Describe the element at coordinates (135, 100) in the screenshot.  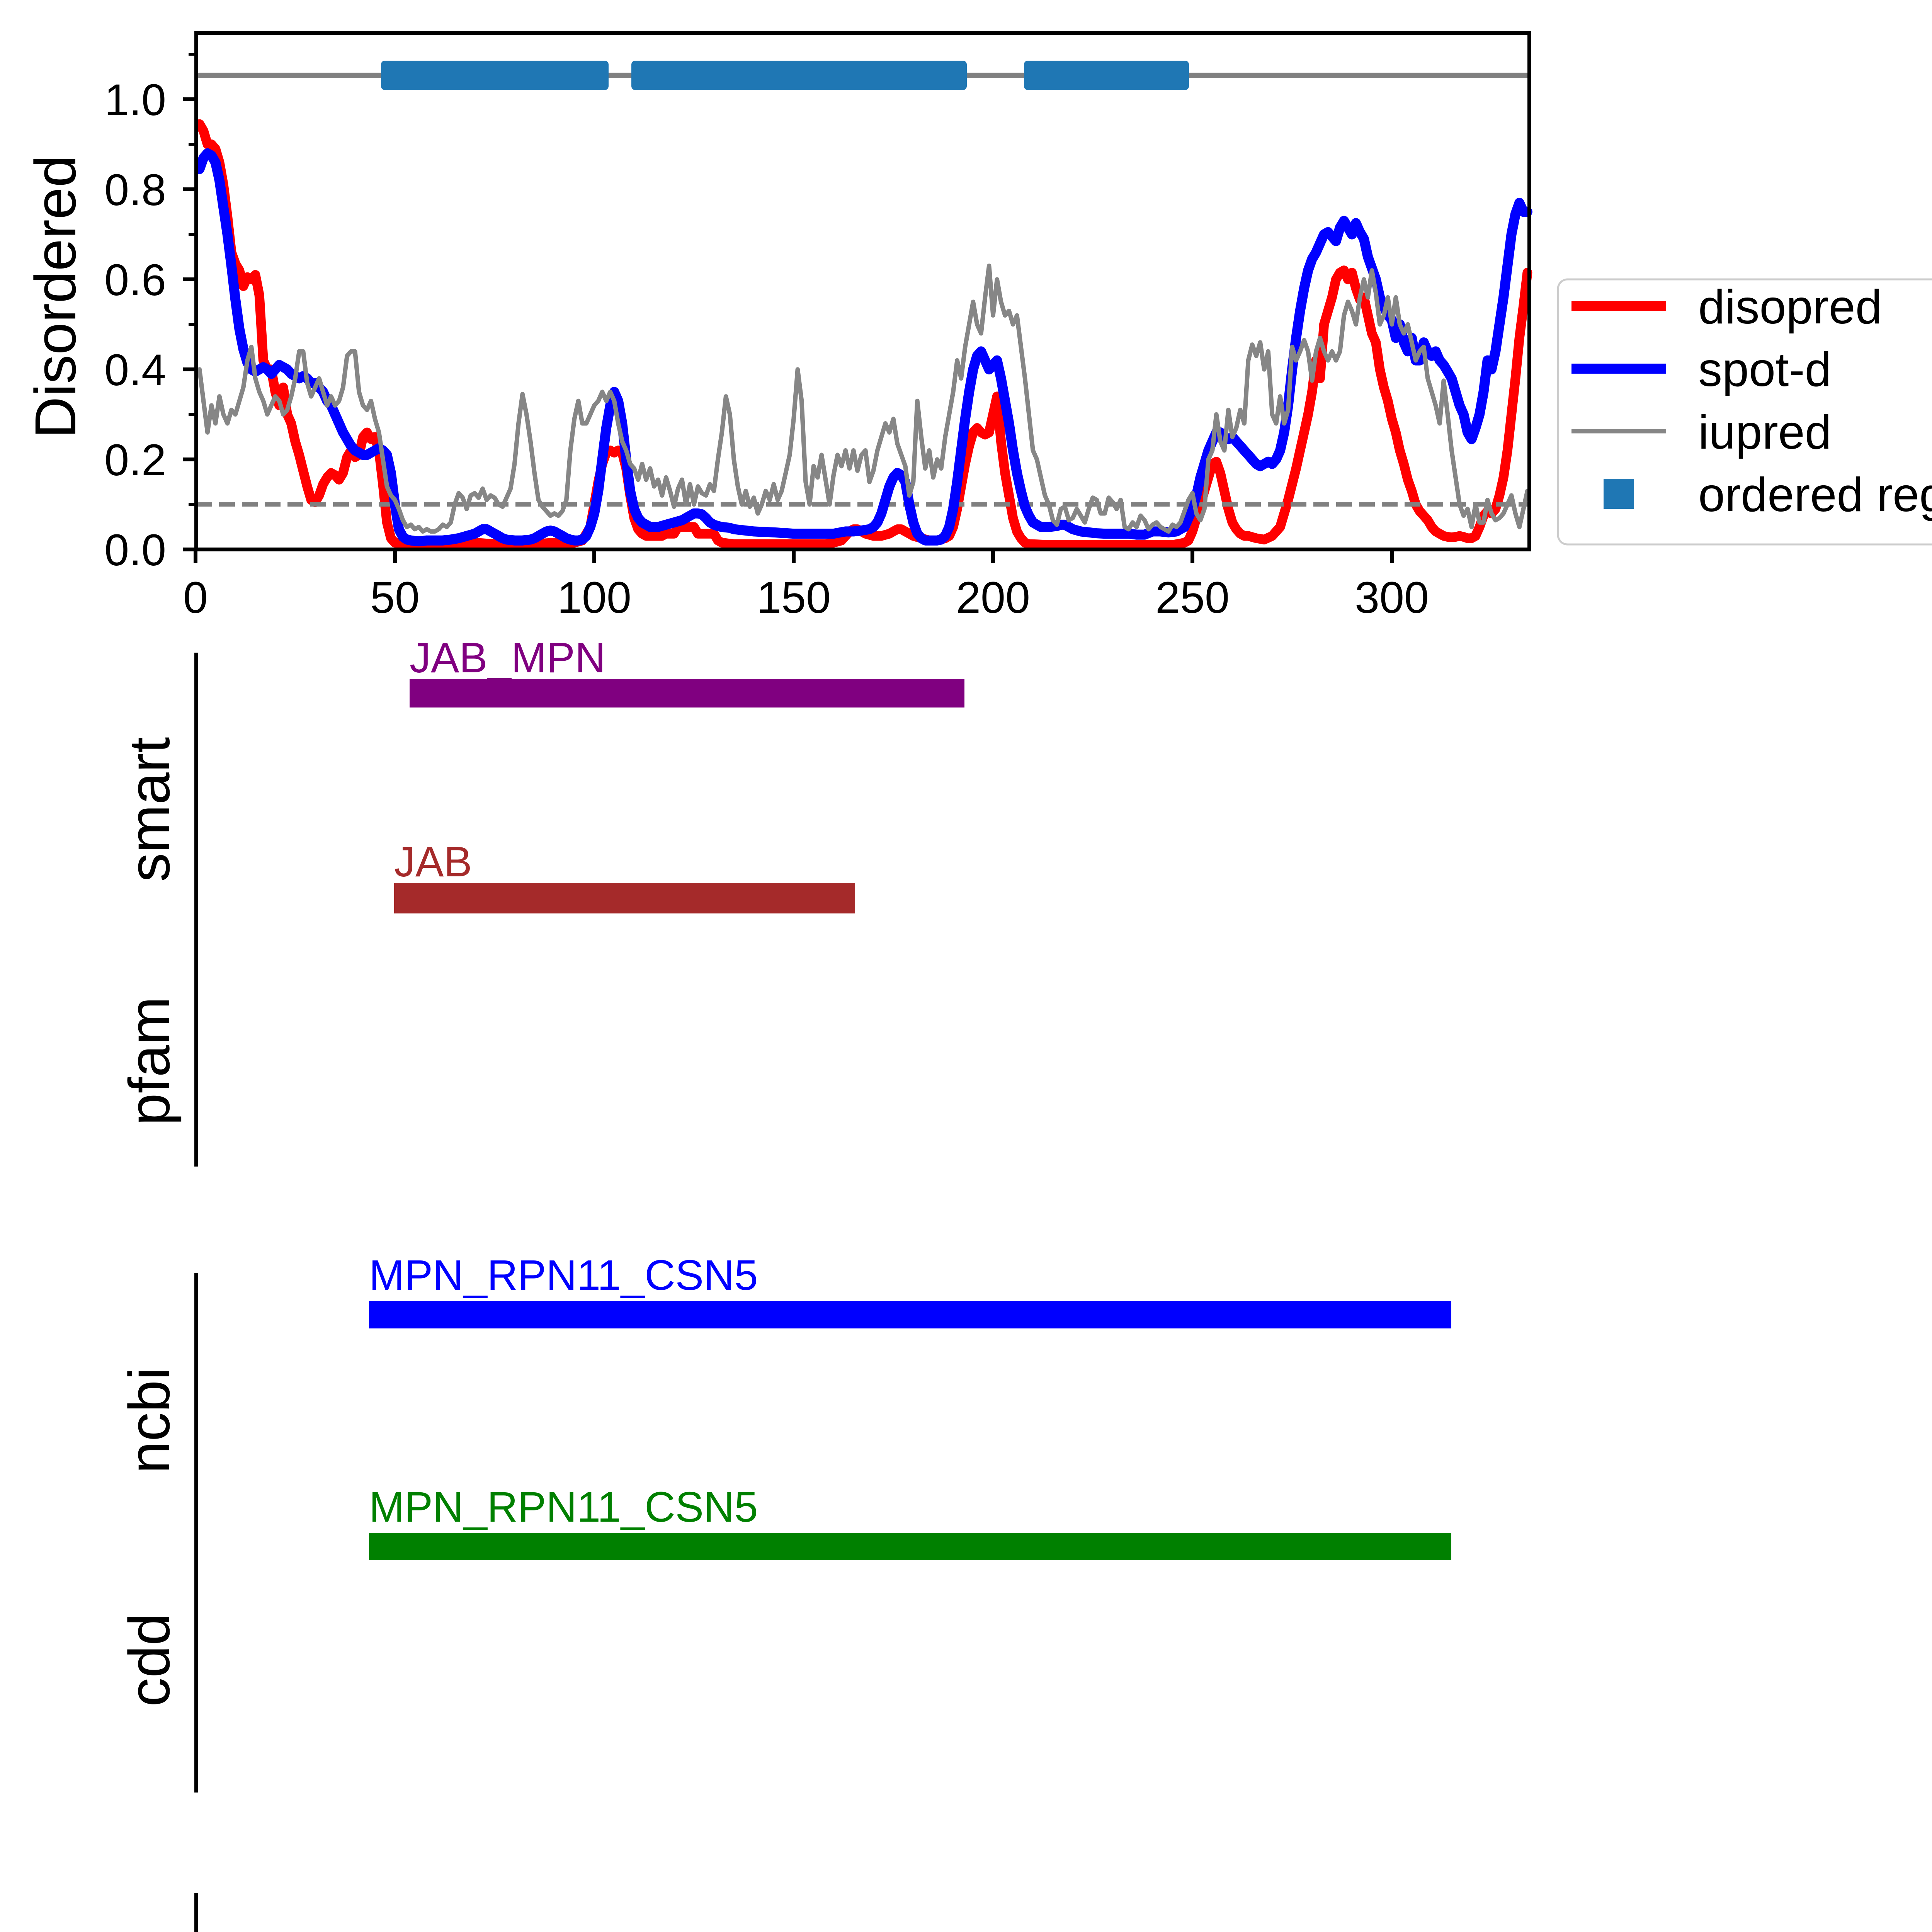
I see `svg-text: 1.0` at that location.